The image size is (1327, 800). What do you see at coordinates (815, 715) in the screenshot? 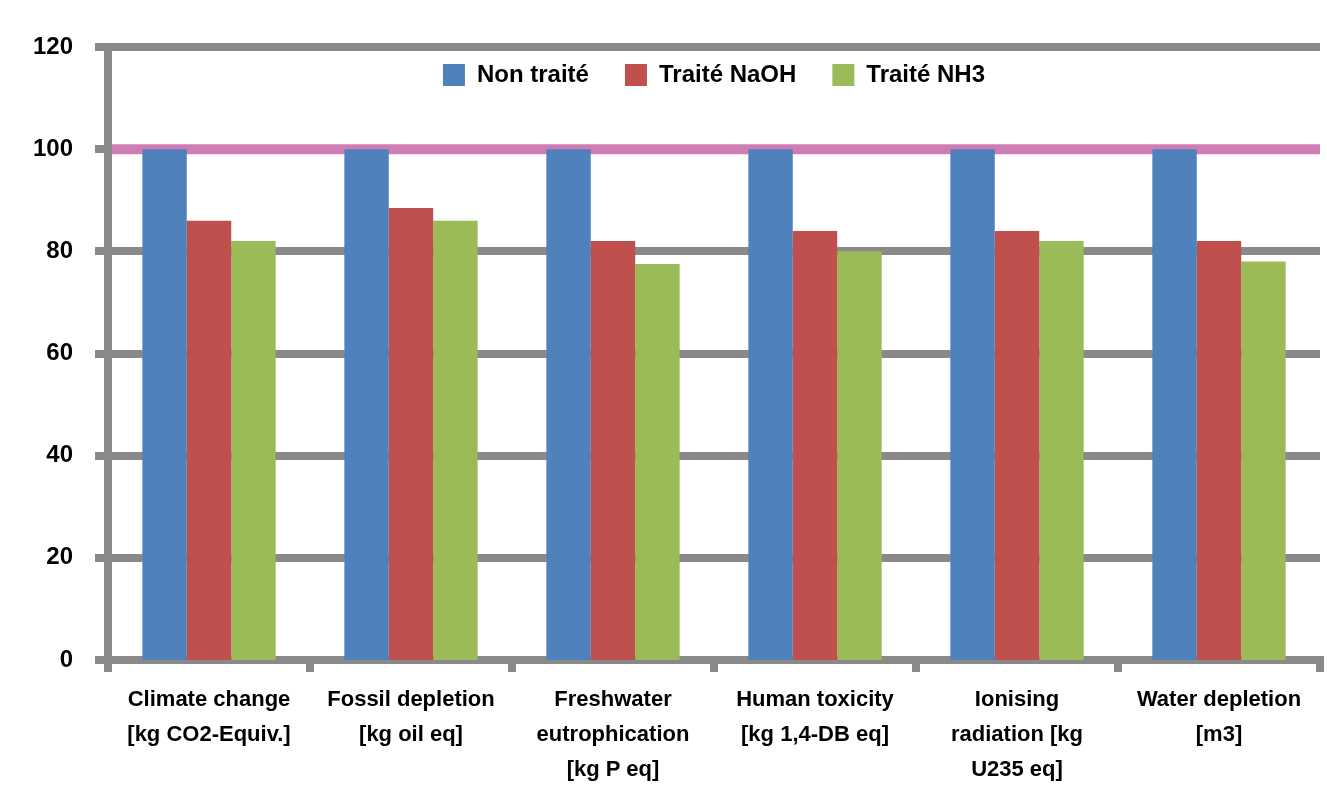
I see `x-tick-label: Human toxicity [kg 1,4-DB eq]` at bounding box center [815, 715].